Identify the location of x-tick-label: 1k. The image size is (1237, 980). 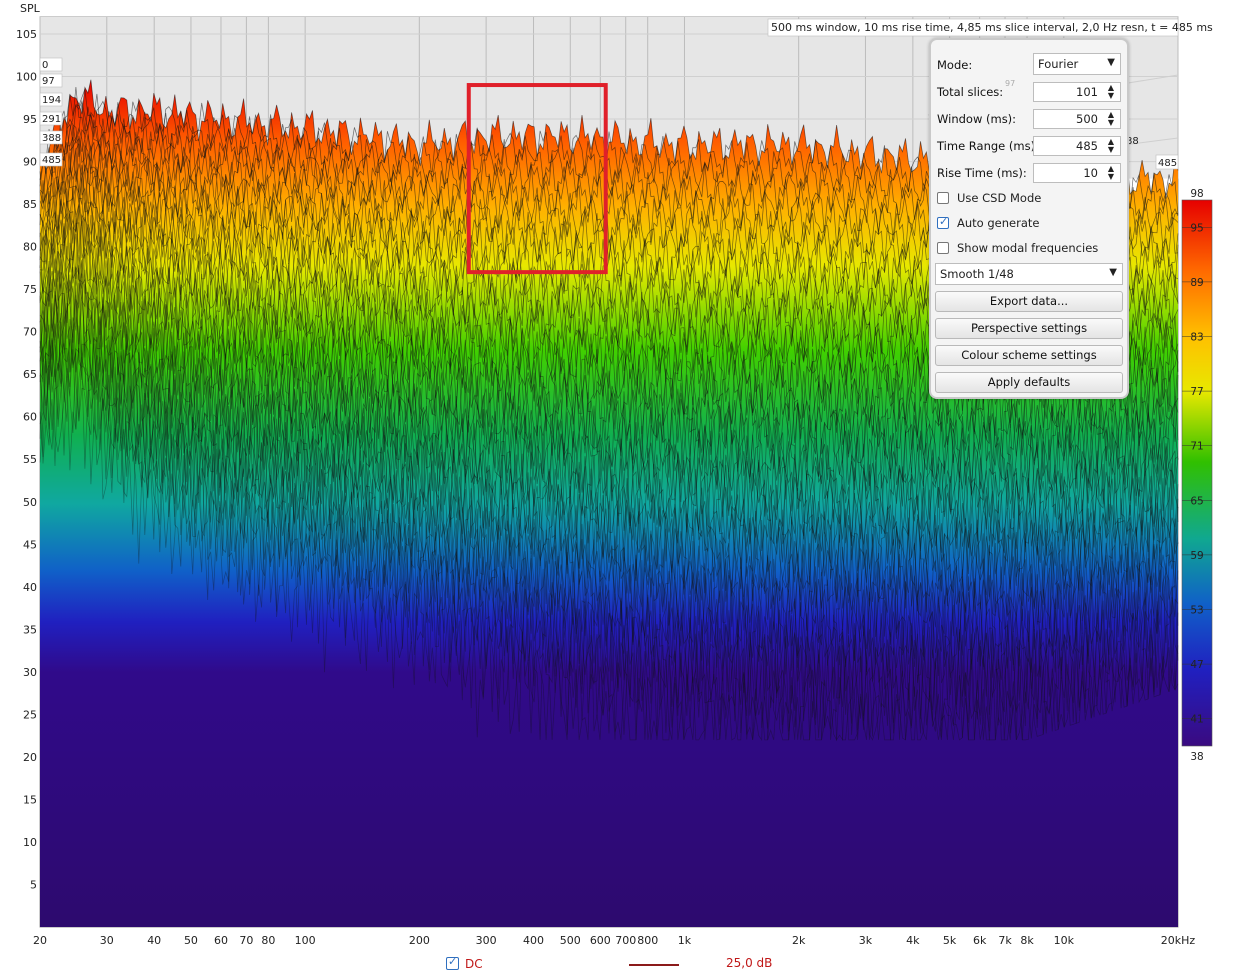
(685, 940).